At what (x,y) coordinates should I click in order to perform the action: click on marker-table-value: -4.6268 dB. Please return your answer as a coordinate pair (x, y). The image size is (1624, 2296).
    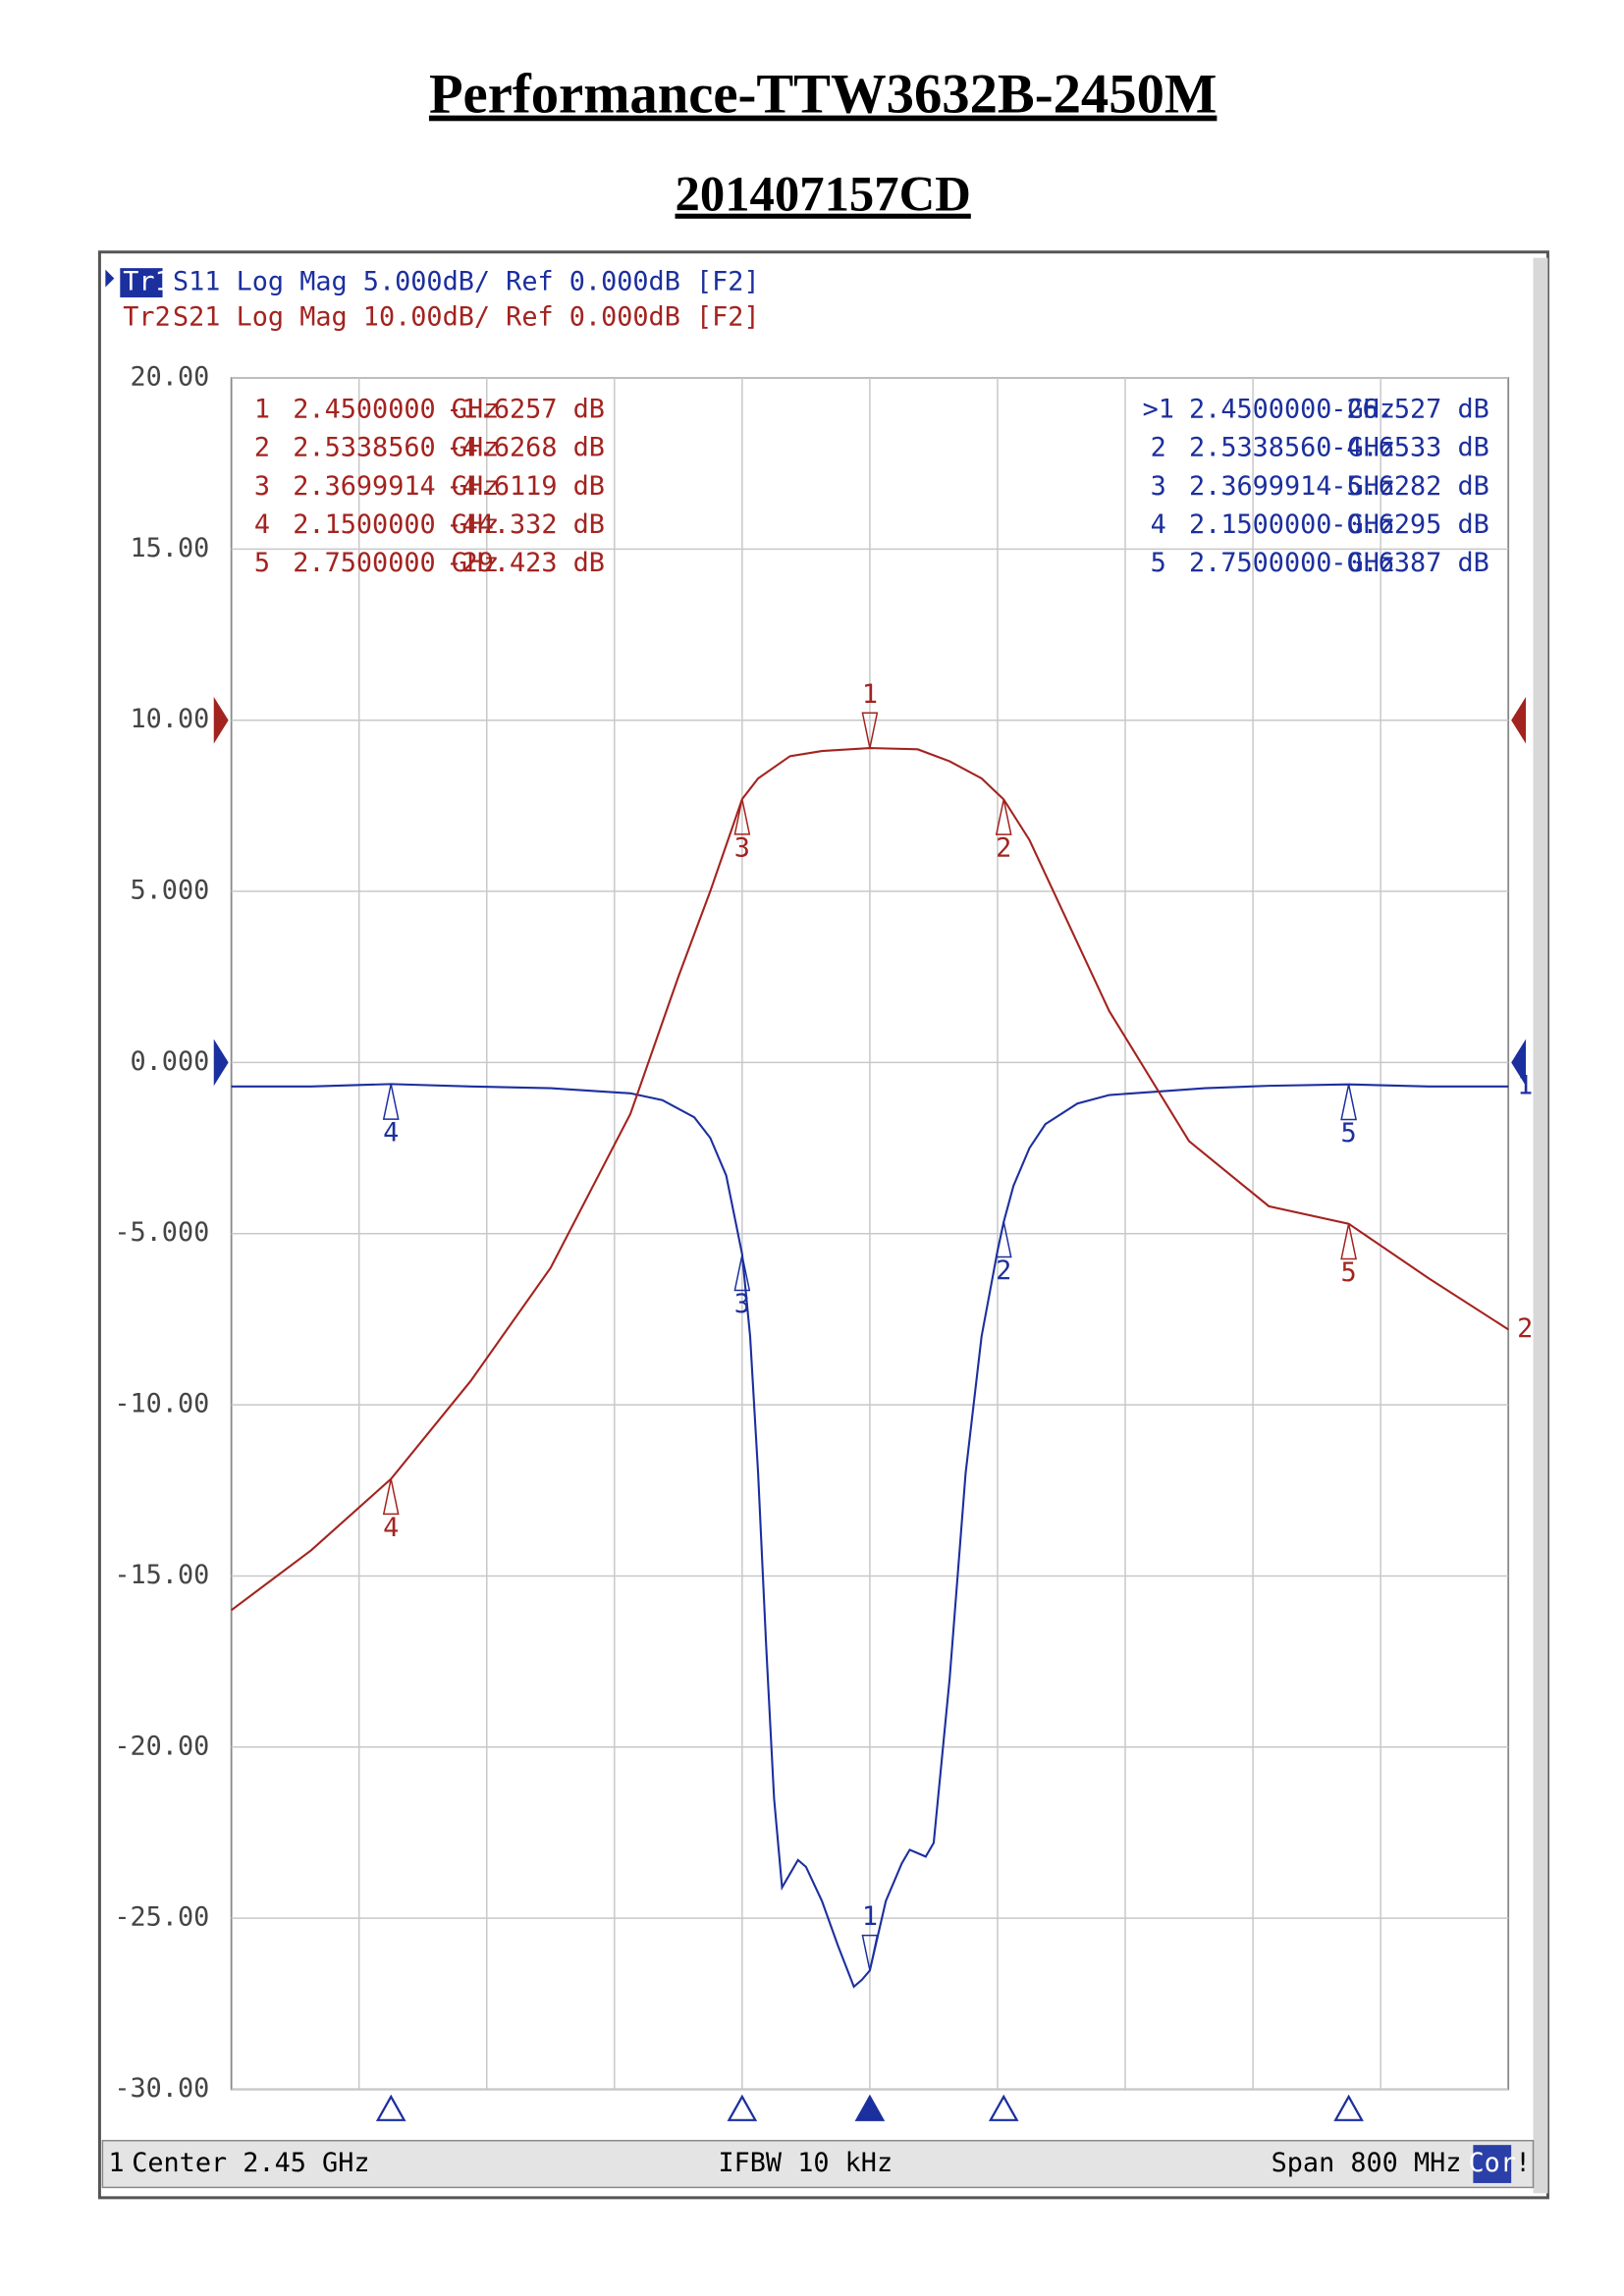
    Looking at the image, I should click on (525, 448).